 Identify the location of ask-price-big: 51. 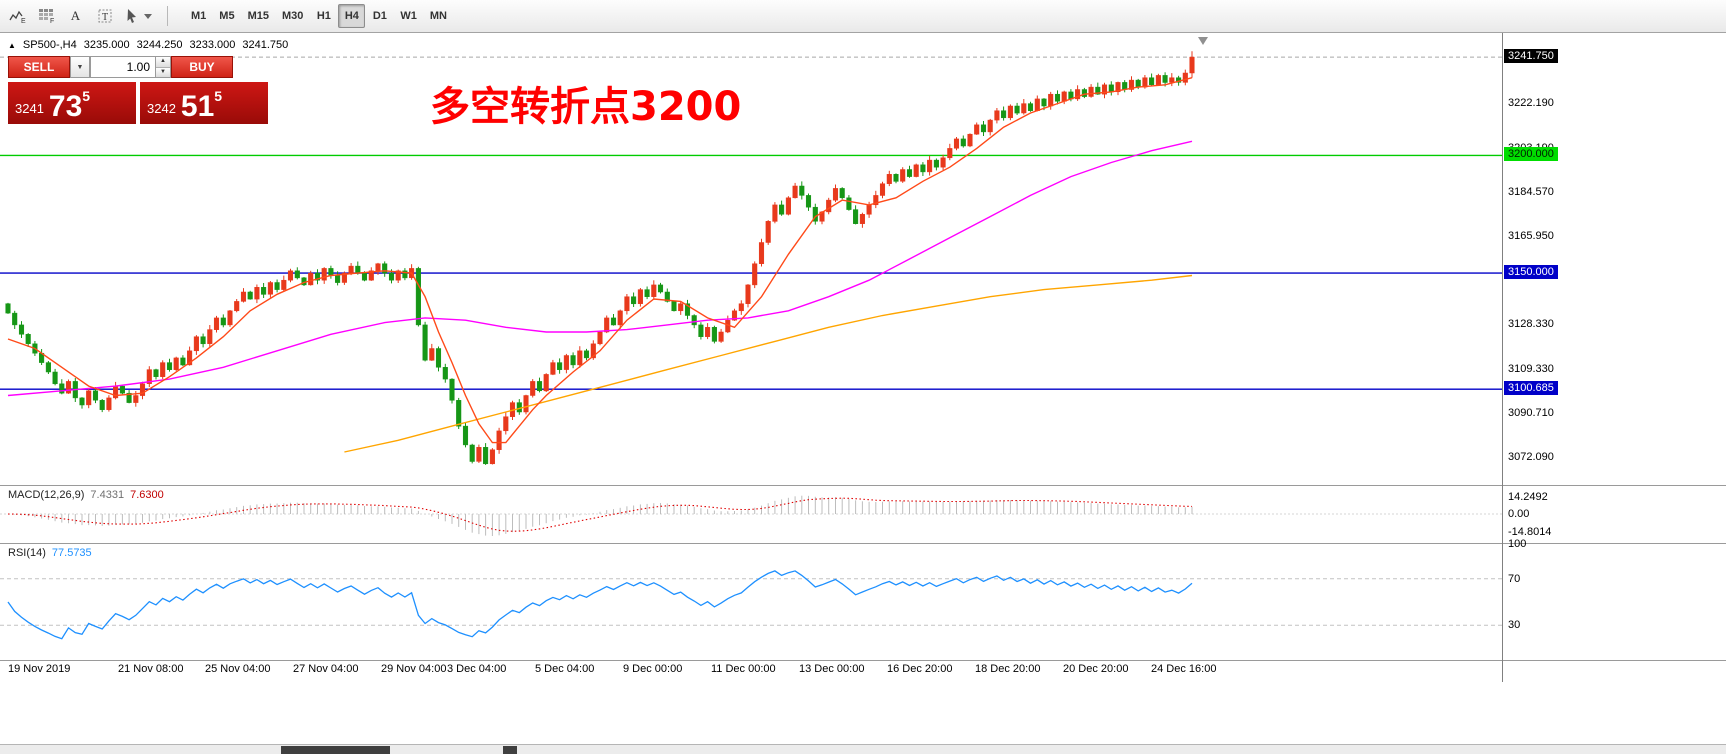
(197, 106).